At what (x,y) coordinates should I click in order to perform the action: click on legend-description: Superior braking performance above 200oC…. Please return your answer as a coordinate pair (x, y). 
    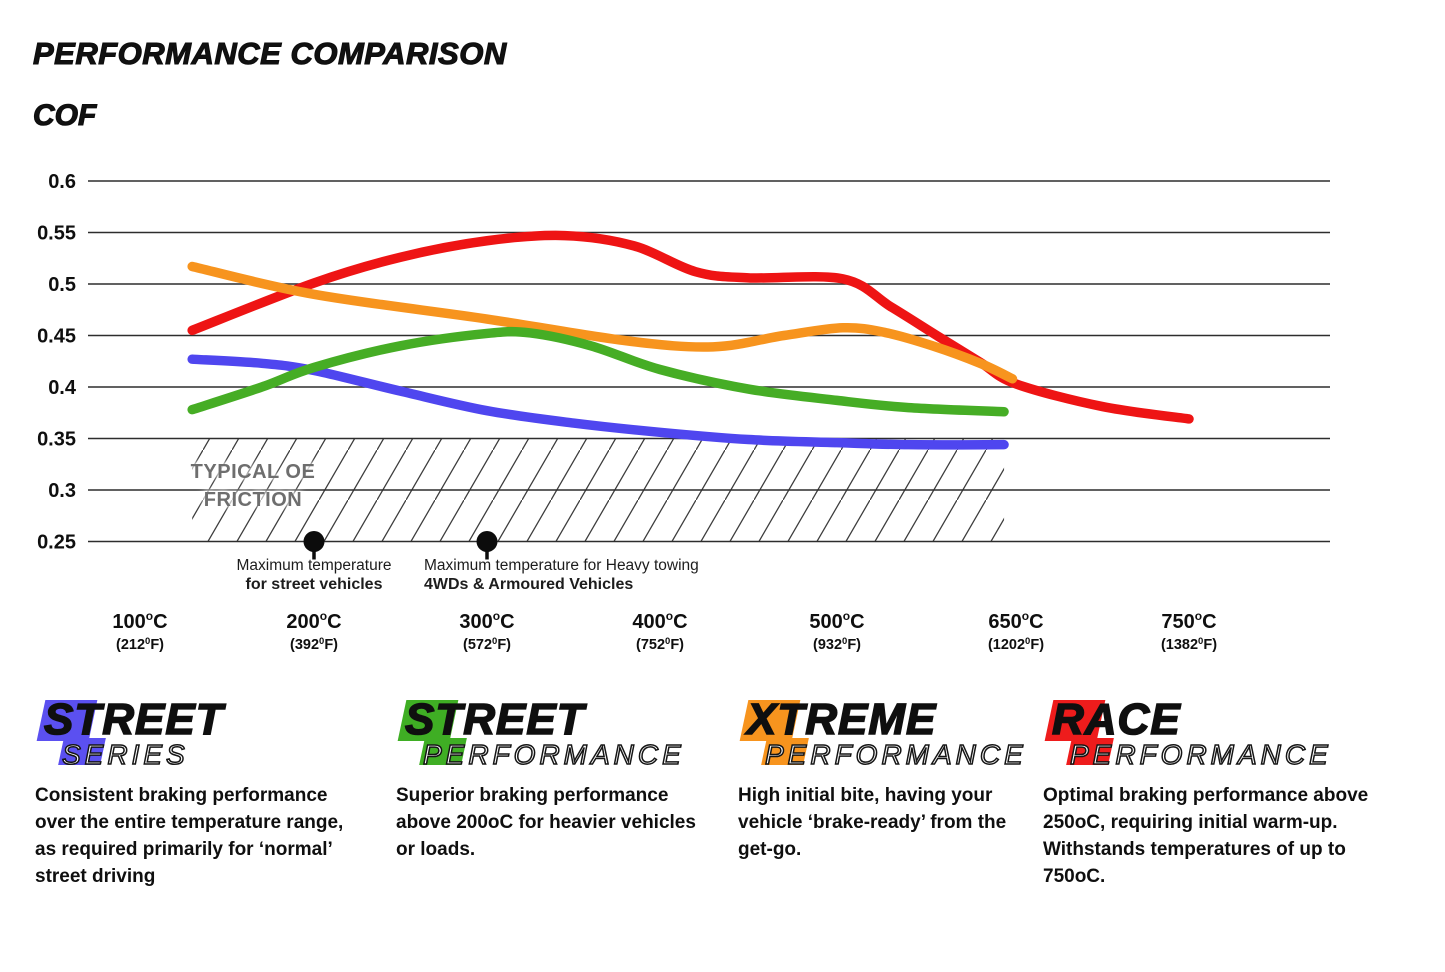
    Looking at the image, I should click on (546, 822).